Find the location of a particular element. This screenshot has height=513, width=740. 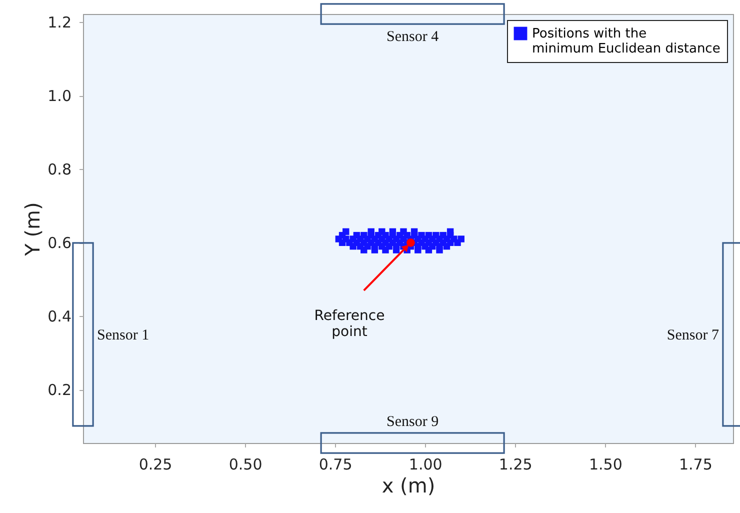

y-tick-label: 0.4 is located at coordinates (60, 317).